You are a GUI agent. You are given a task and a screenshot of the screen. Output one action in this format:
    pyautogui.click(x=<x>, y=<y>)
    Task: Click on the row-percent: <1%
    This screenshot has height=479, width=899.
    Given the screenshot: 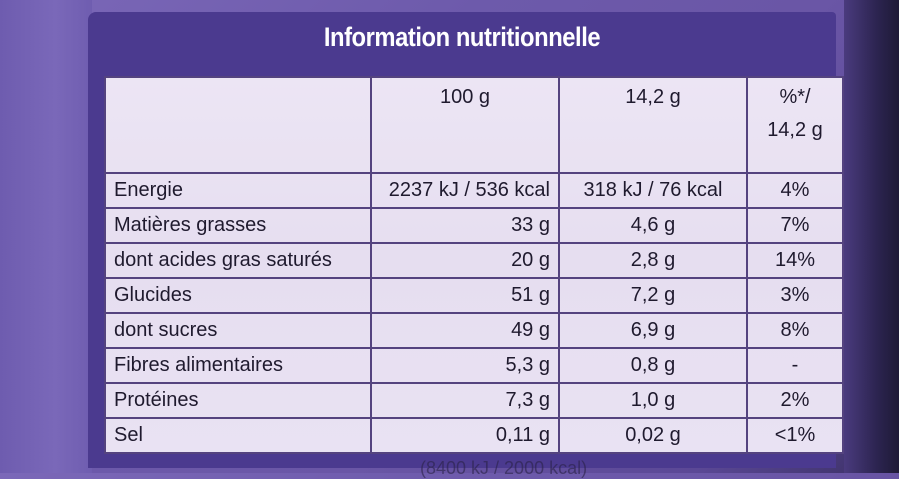 What is the action you would take?
    pyautogui.click(x=795, y=435)
    